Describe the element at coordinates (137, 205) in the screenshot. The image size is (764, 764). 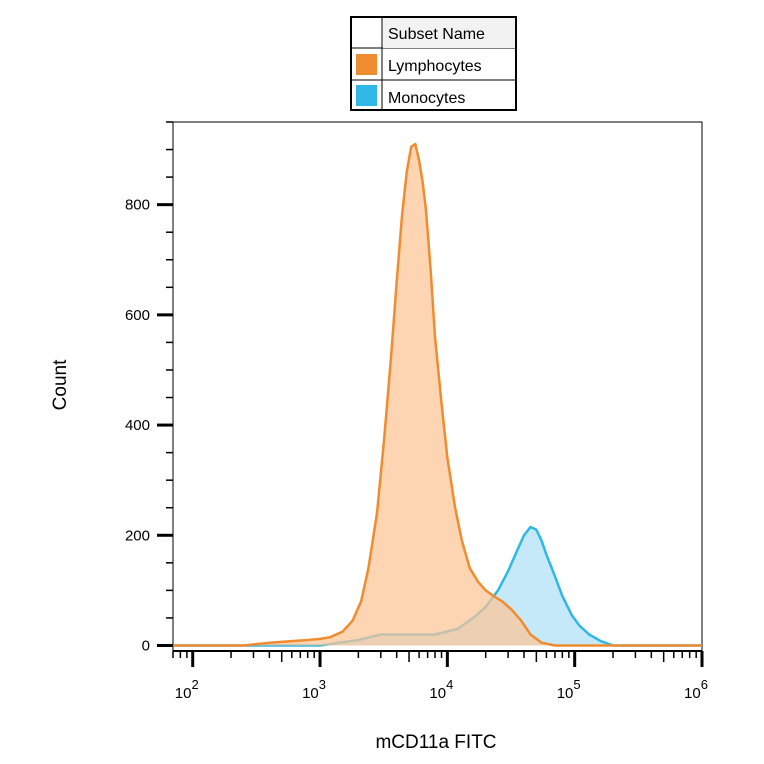
I see `y-tick-label: 800` at that location.